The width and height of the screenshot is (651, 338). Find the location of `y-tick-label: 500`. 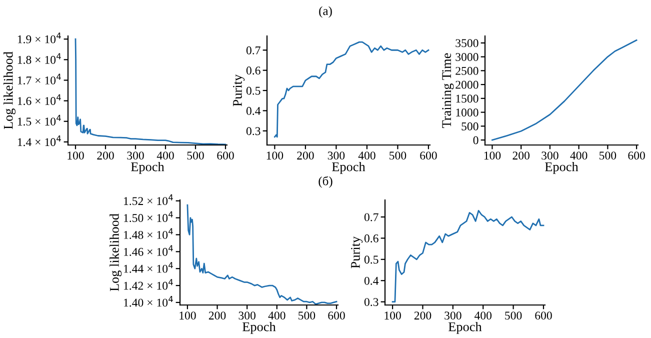

y-tick-label: 500 is located at coordinates (470, 126).